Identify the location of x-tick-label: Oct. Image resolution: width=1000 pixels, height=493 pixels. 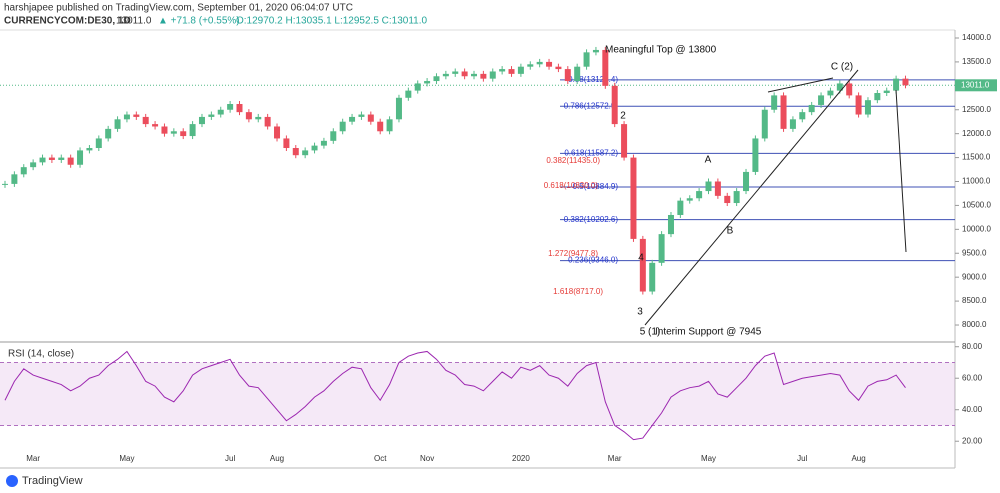
(380, 458).